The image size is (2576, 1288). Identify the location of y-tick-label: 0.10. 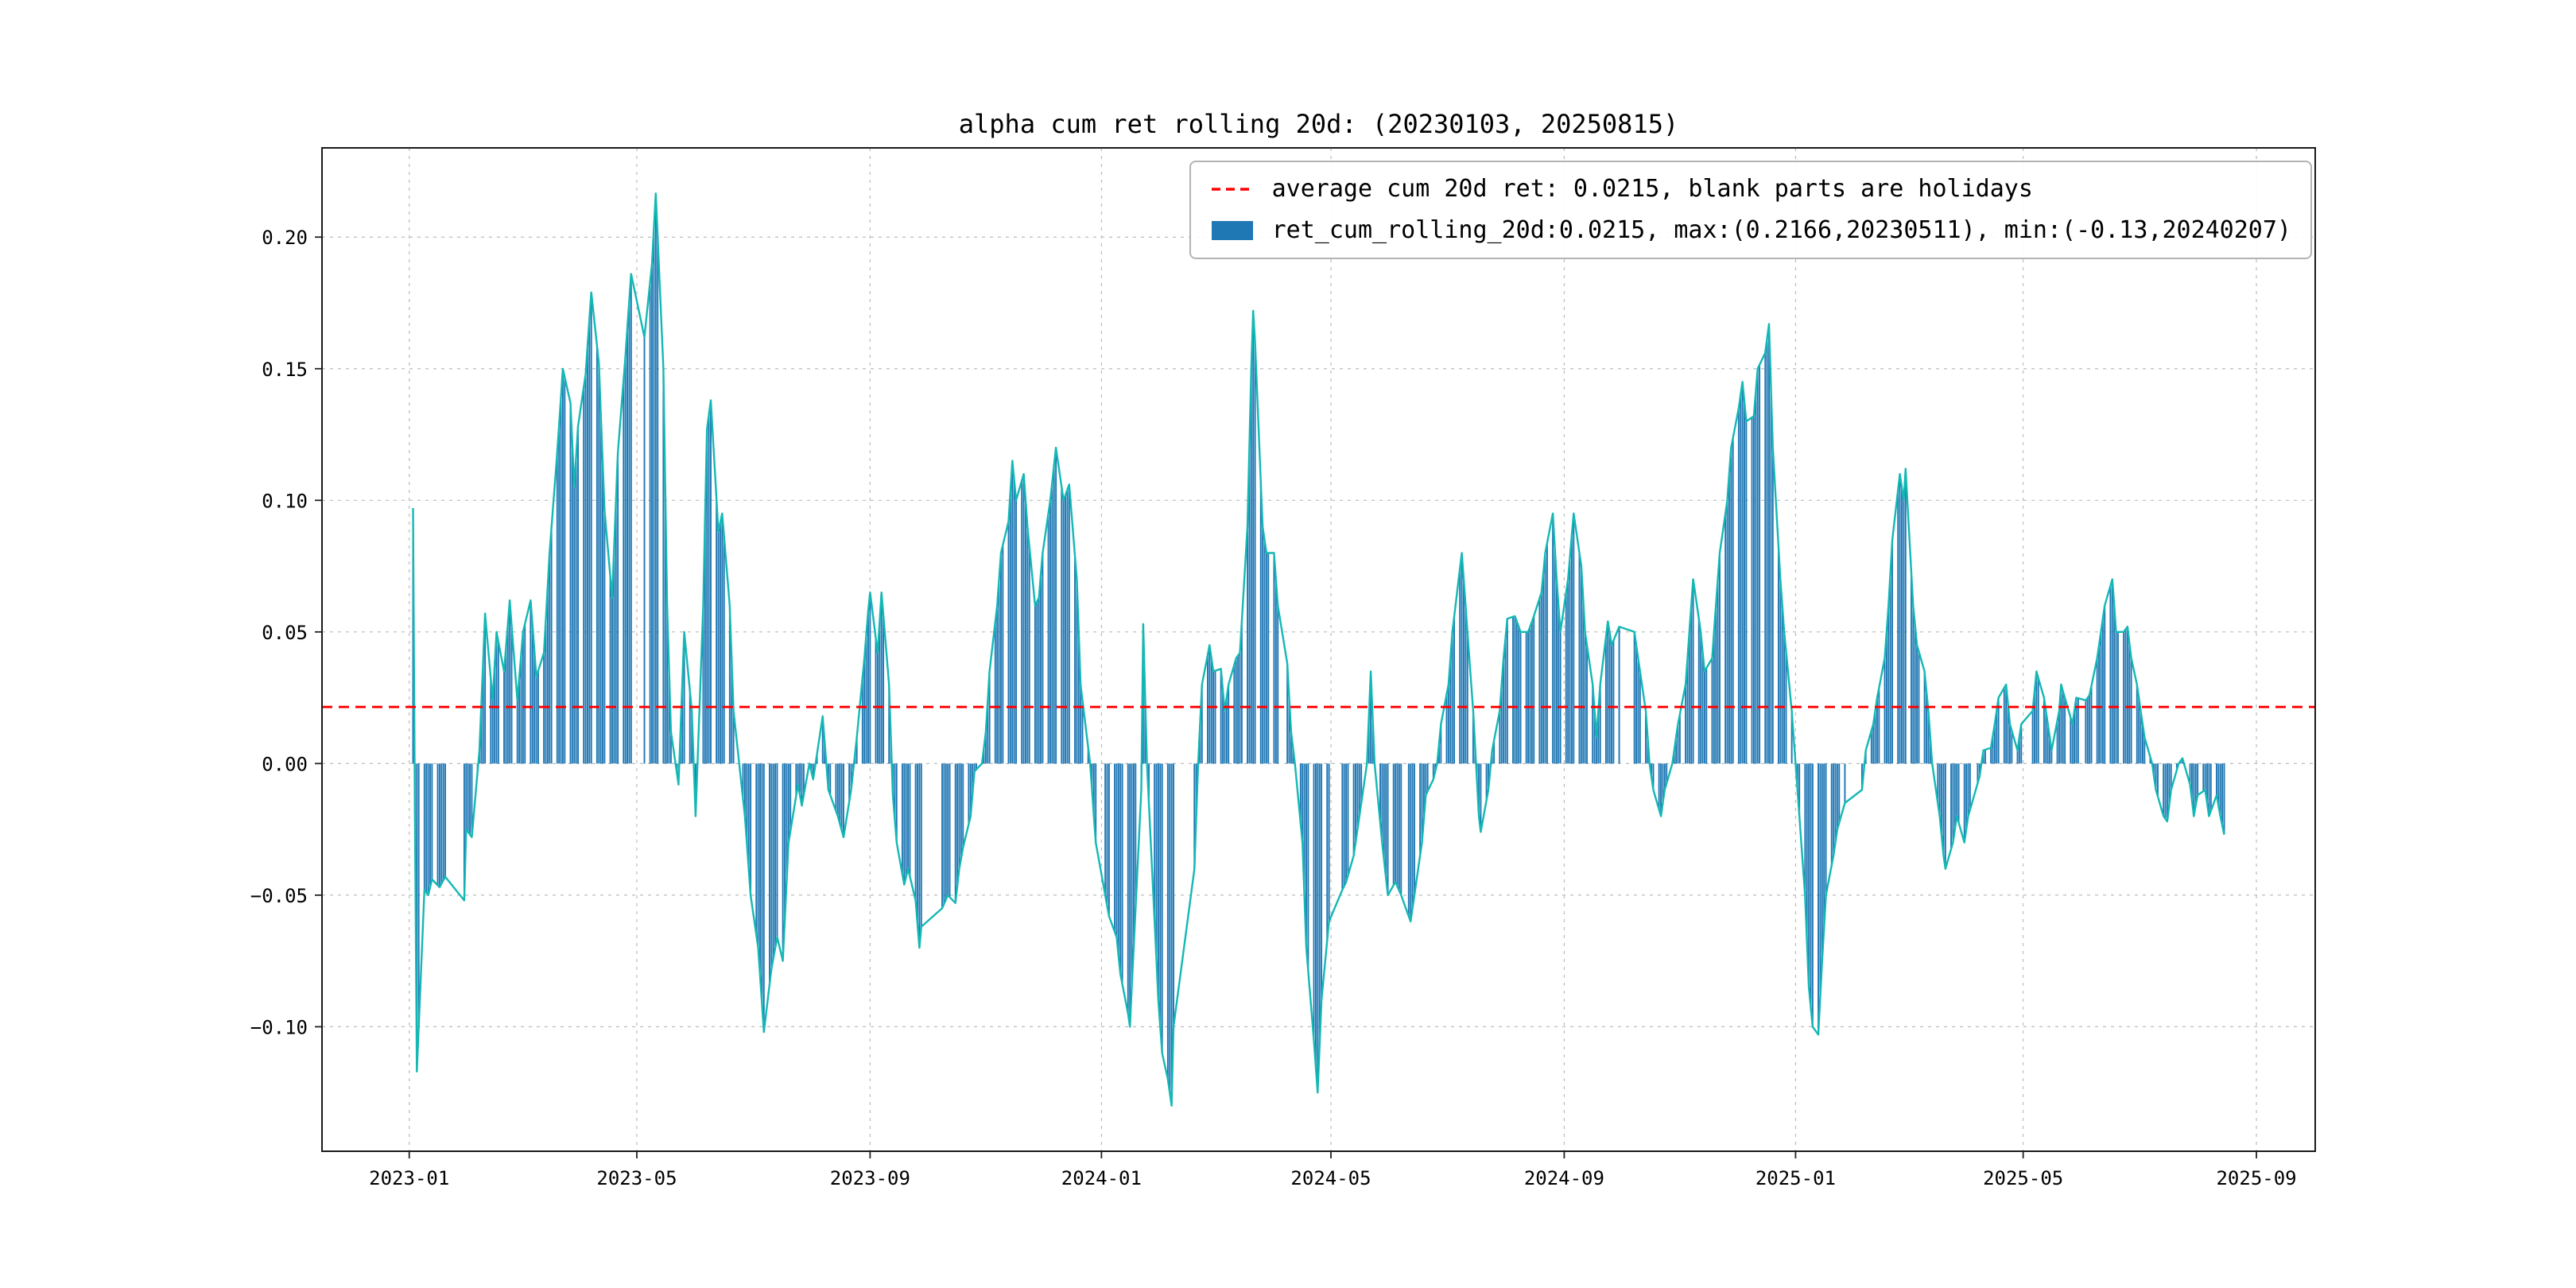
(285, 501).